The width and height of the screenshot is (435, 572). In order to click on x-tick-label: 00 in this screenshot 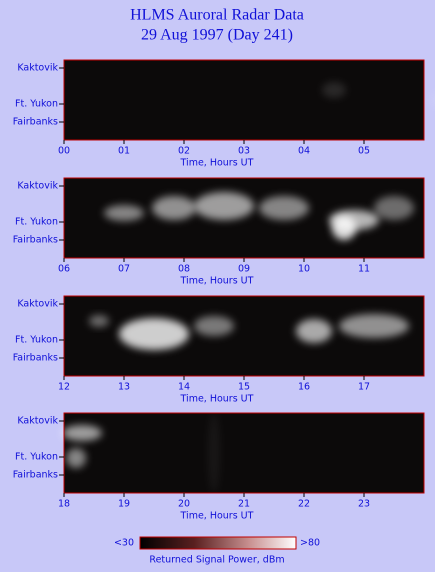, I will do `click(64, 151)`.